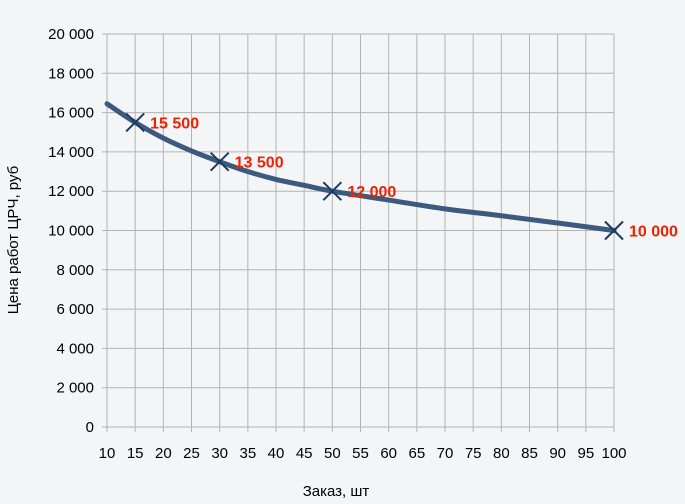  Describe the element at coordinates (219, 453) in the screenshot. I see `x-tick-label: 30` at that location.